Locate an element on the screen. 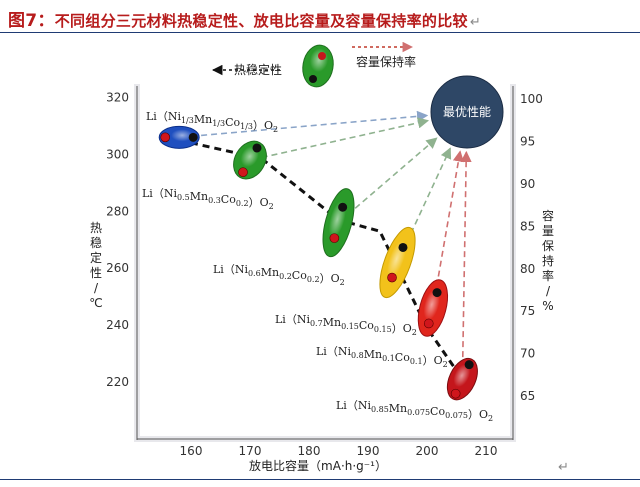 Image resolution: width=640 pixels, height=487 pixels. x-tick-label: 170 is located at coordinates (250, 451).